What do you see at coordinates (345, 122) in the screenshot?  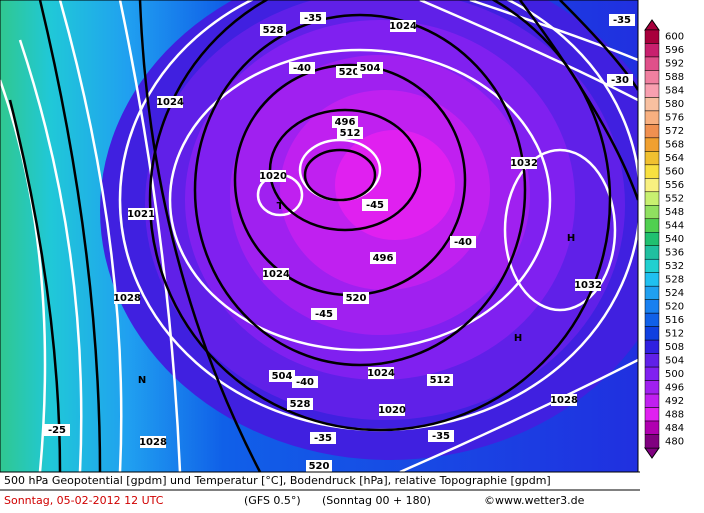 I see `contour-label: 496` at bounding box center [345, 122].